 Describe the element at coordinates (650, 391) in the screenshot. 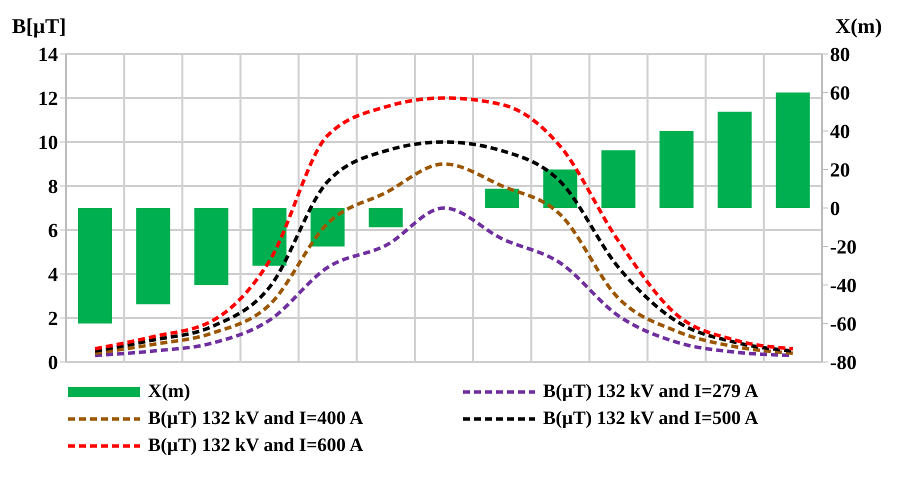

I see `legend-label: B(µT) 132 kV and I=279 A` at that location.